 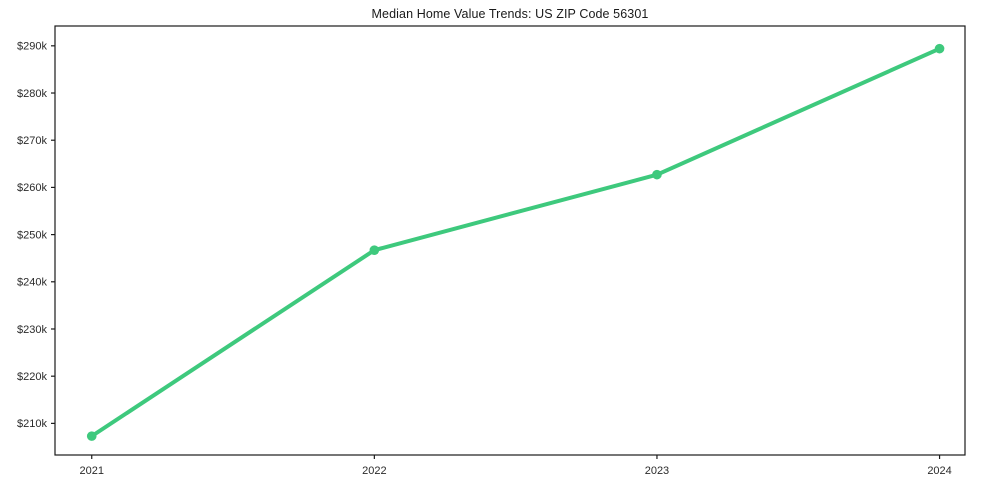 What do you see at coordinates (32, 283) in the screenshot?
I see `y-tick-label: $240k` at bounding box center [32, 283].